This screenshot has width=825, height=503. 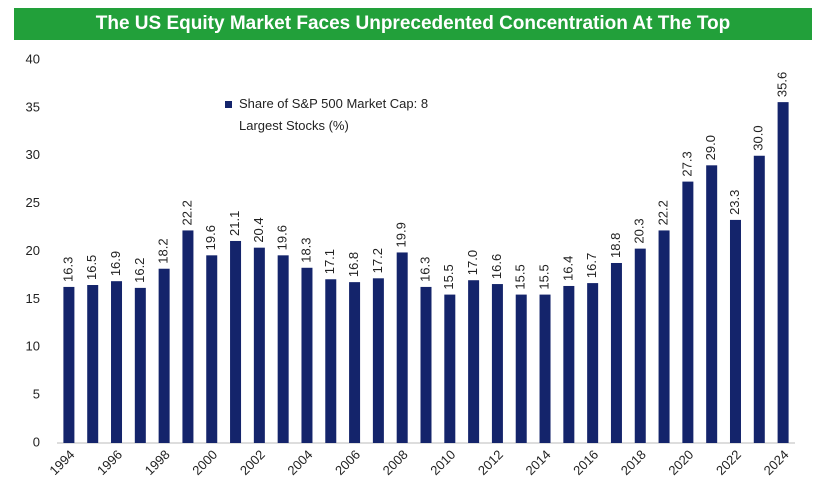 I want to click on value-label: 18.2, so click(x=163, y=250).